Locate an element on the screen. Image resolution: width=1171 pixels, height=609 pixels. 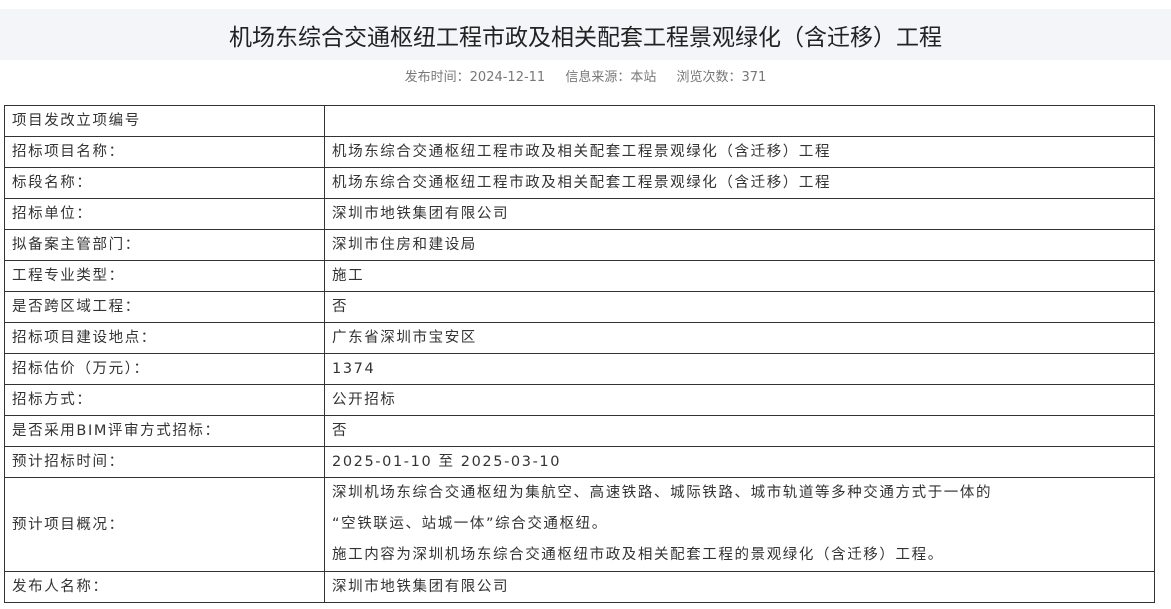
meta-info: 发布时间：2024-12-11 信息来源：本站 浏览次数：371 is located at coordinates (585, 75).